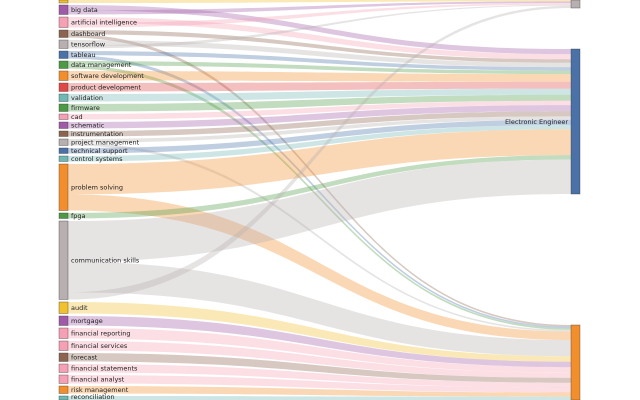 The image size is (640, 400). Describe the element at coordinates (87, 321) in the screenshot. I see `left-node-label: mortgage` at that location.